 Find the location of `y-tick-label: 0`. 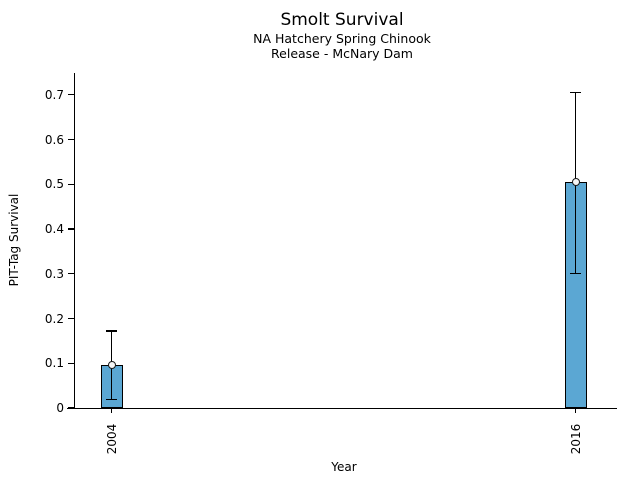

y-tick-label: 0 is located at coordinates (60, 408).